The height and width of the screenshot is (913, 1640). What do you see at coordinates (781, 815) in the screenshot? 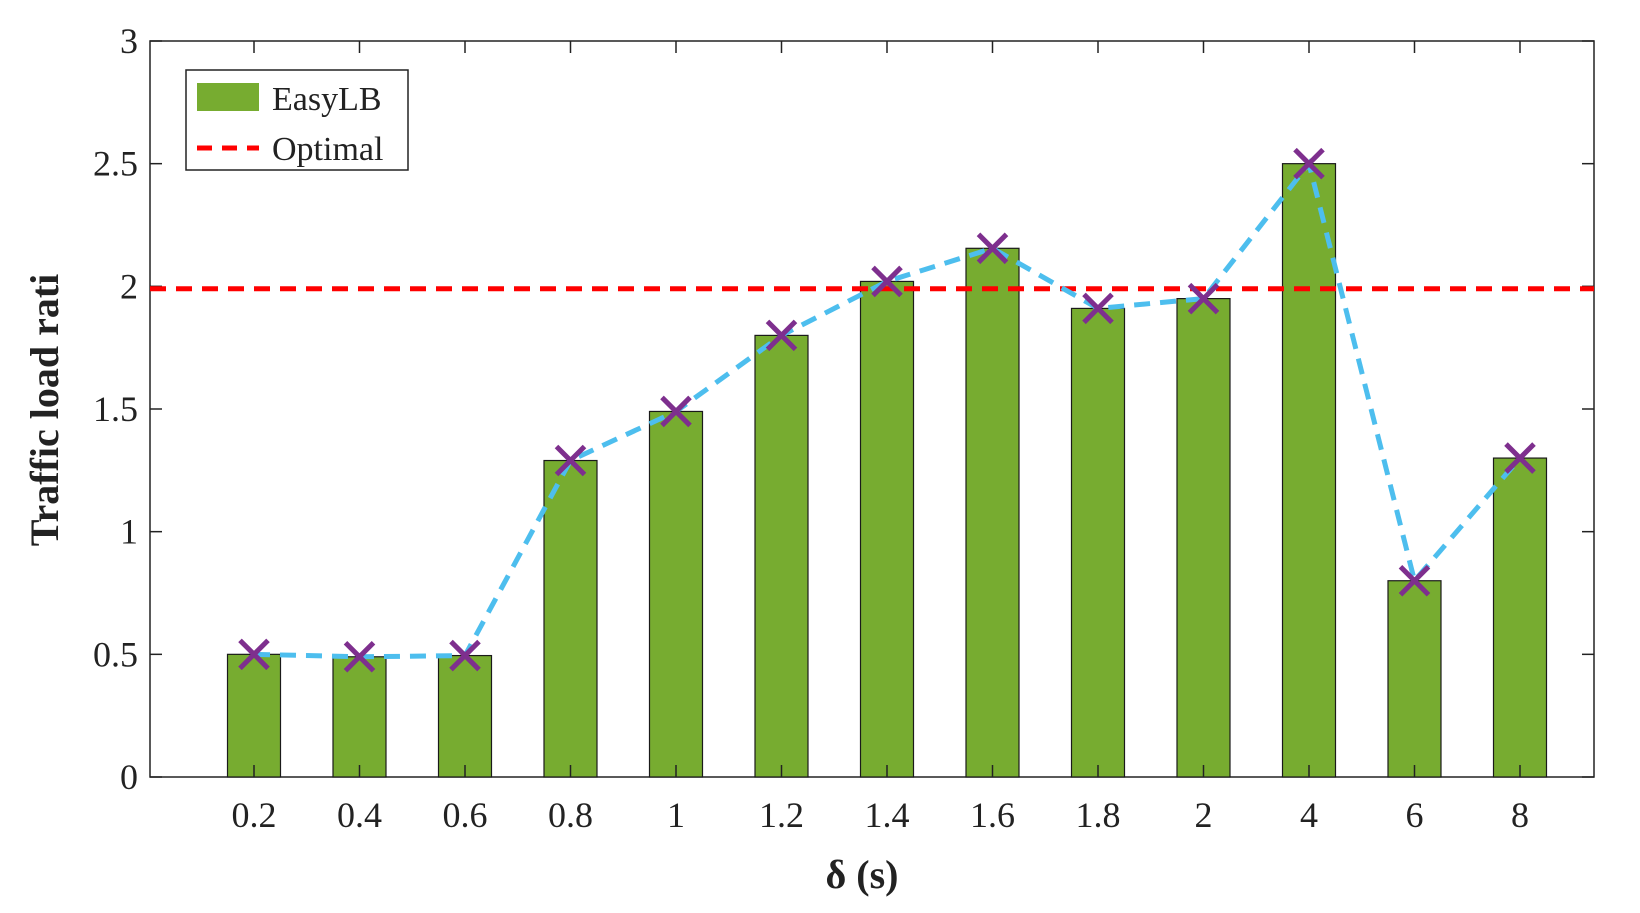
I see `x-tick-label: 1.2` at bounding box center [781, 815].